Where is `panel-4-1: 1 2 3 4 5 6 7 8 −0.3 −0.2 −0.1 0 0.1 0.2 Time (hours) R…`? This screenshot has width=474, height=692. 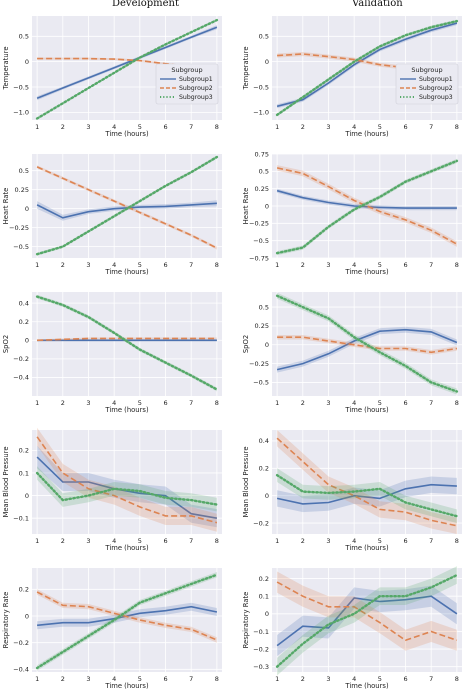 panel-4-1: 1 2 3 4 5 6 7 8 −0.3 −0.2 −0.1 0 0.1 0.2 Time (hours) R… is located at coordinates (352, 628).